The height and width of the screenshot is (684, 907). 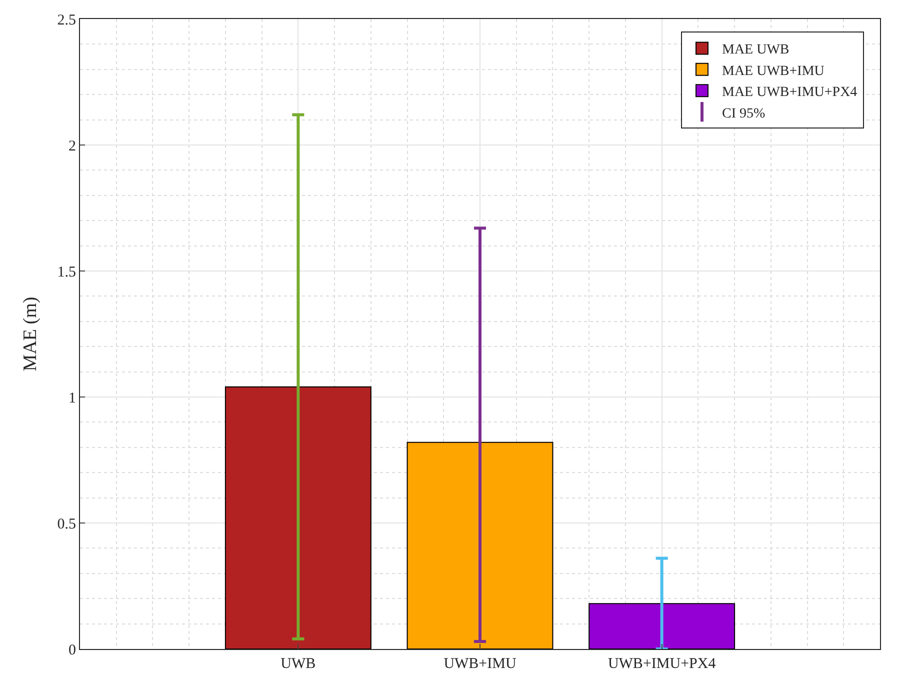 I want to click on y-axis-title: MAE (m), so click(x=31, y=334).